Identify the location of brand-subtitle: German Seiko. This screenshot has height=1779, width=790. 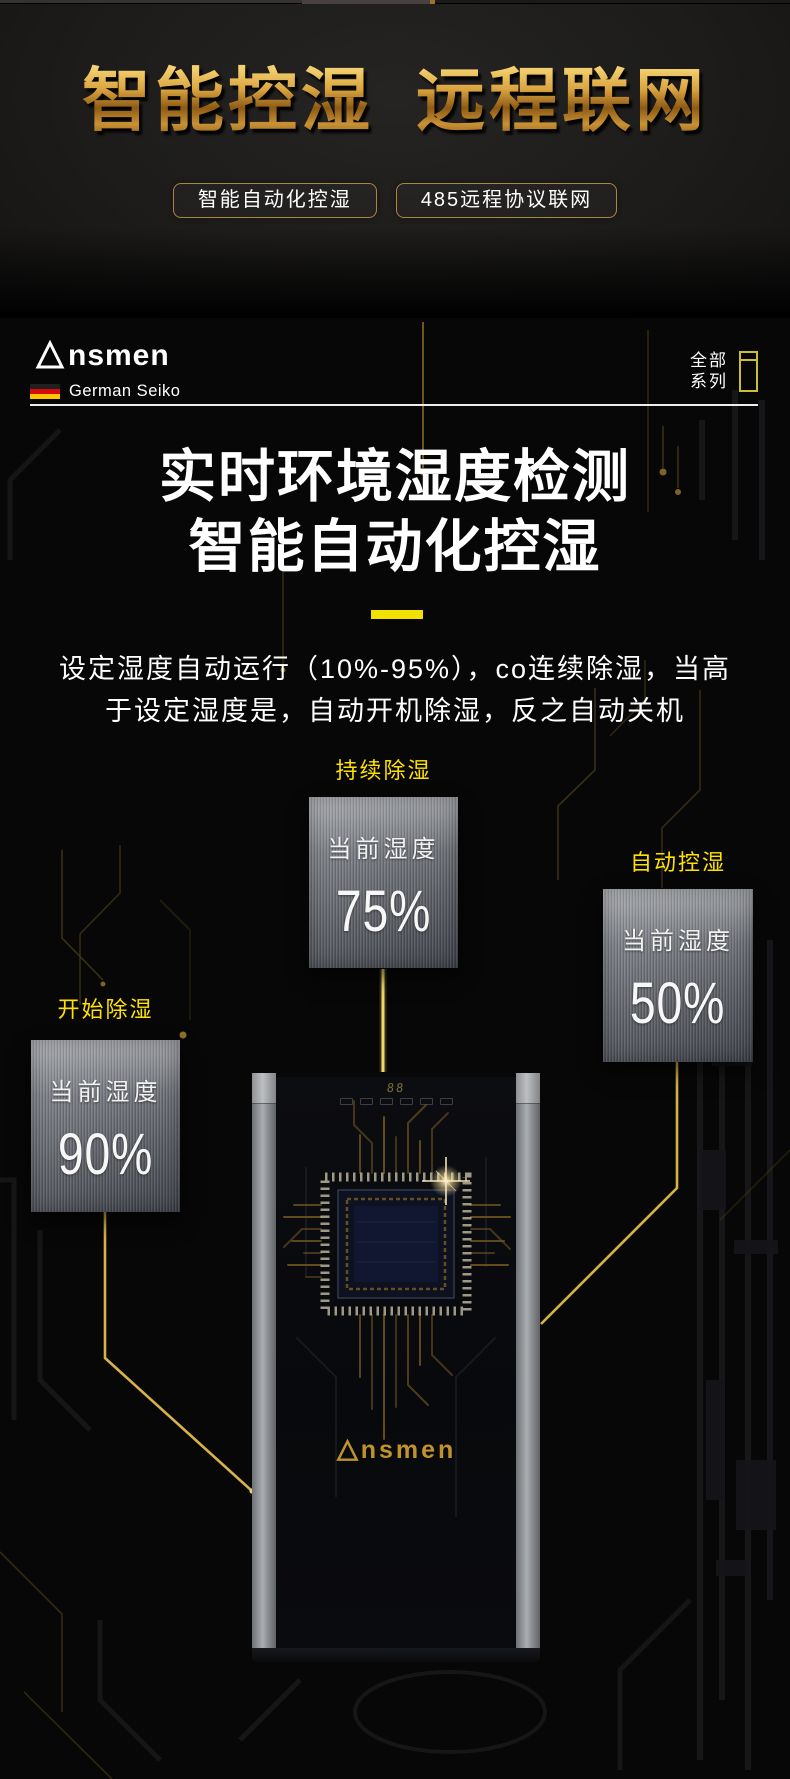
(125, 391).